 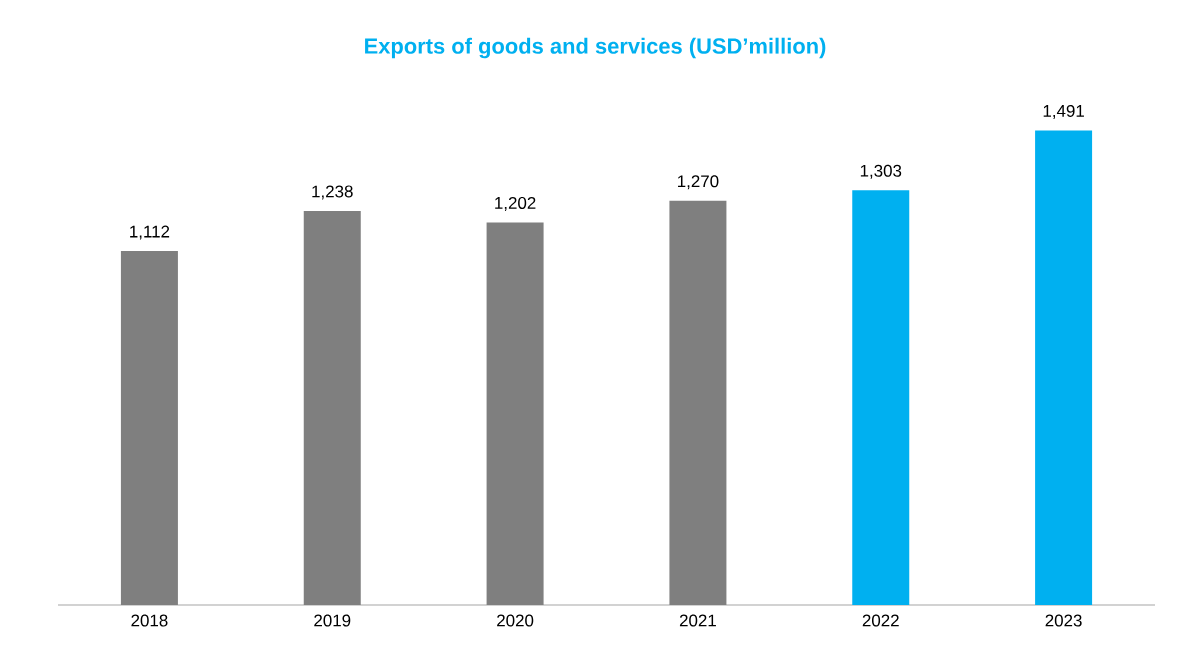 What do you see at coordinates (1063, 620) in the screenshot?
I see `x-tick-label: 2023` at bounding box center [1063, 620].